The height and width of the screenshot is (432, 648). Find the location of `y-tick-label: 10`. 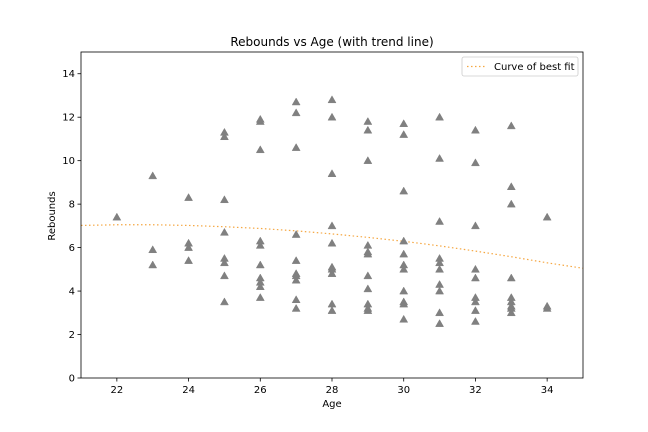

y-tick-label: 10 is located at coordinates (68, 161).